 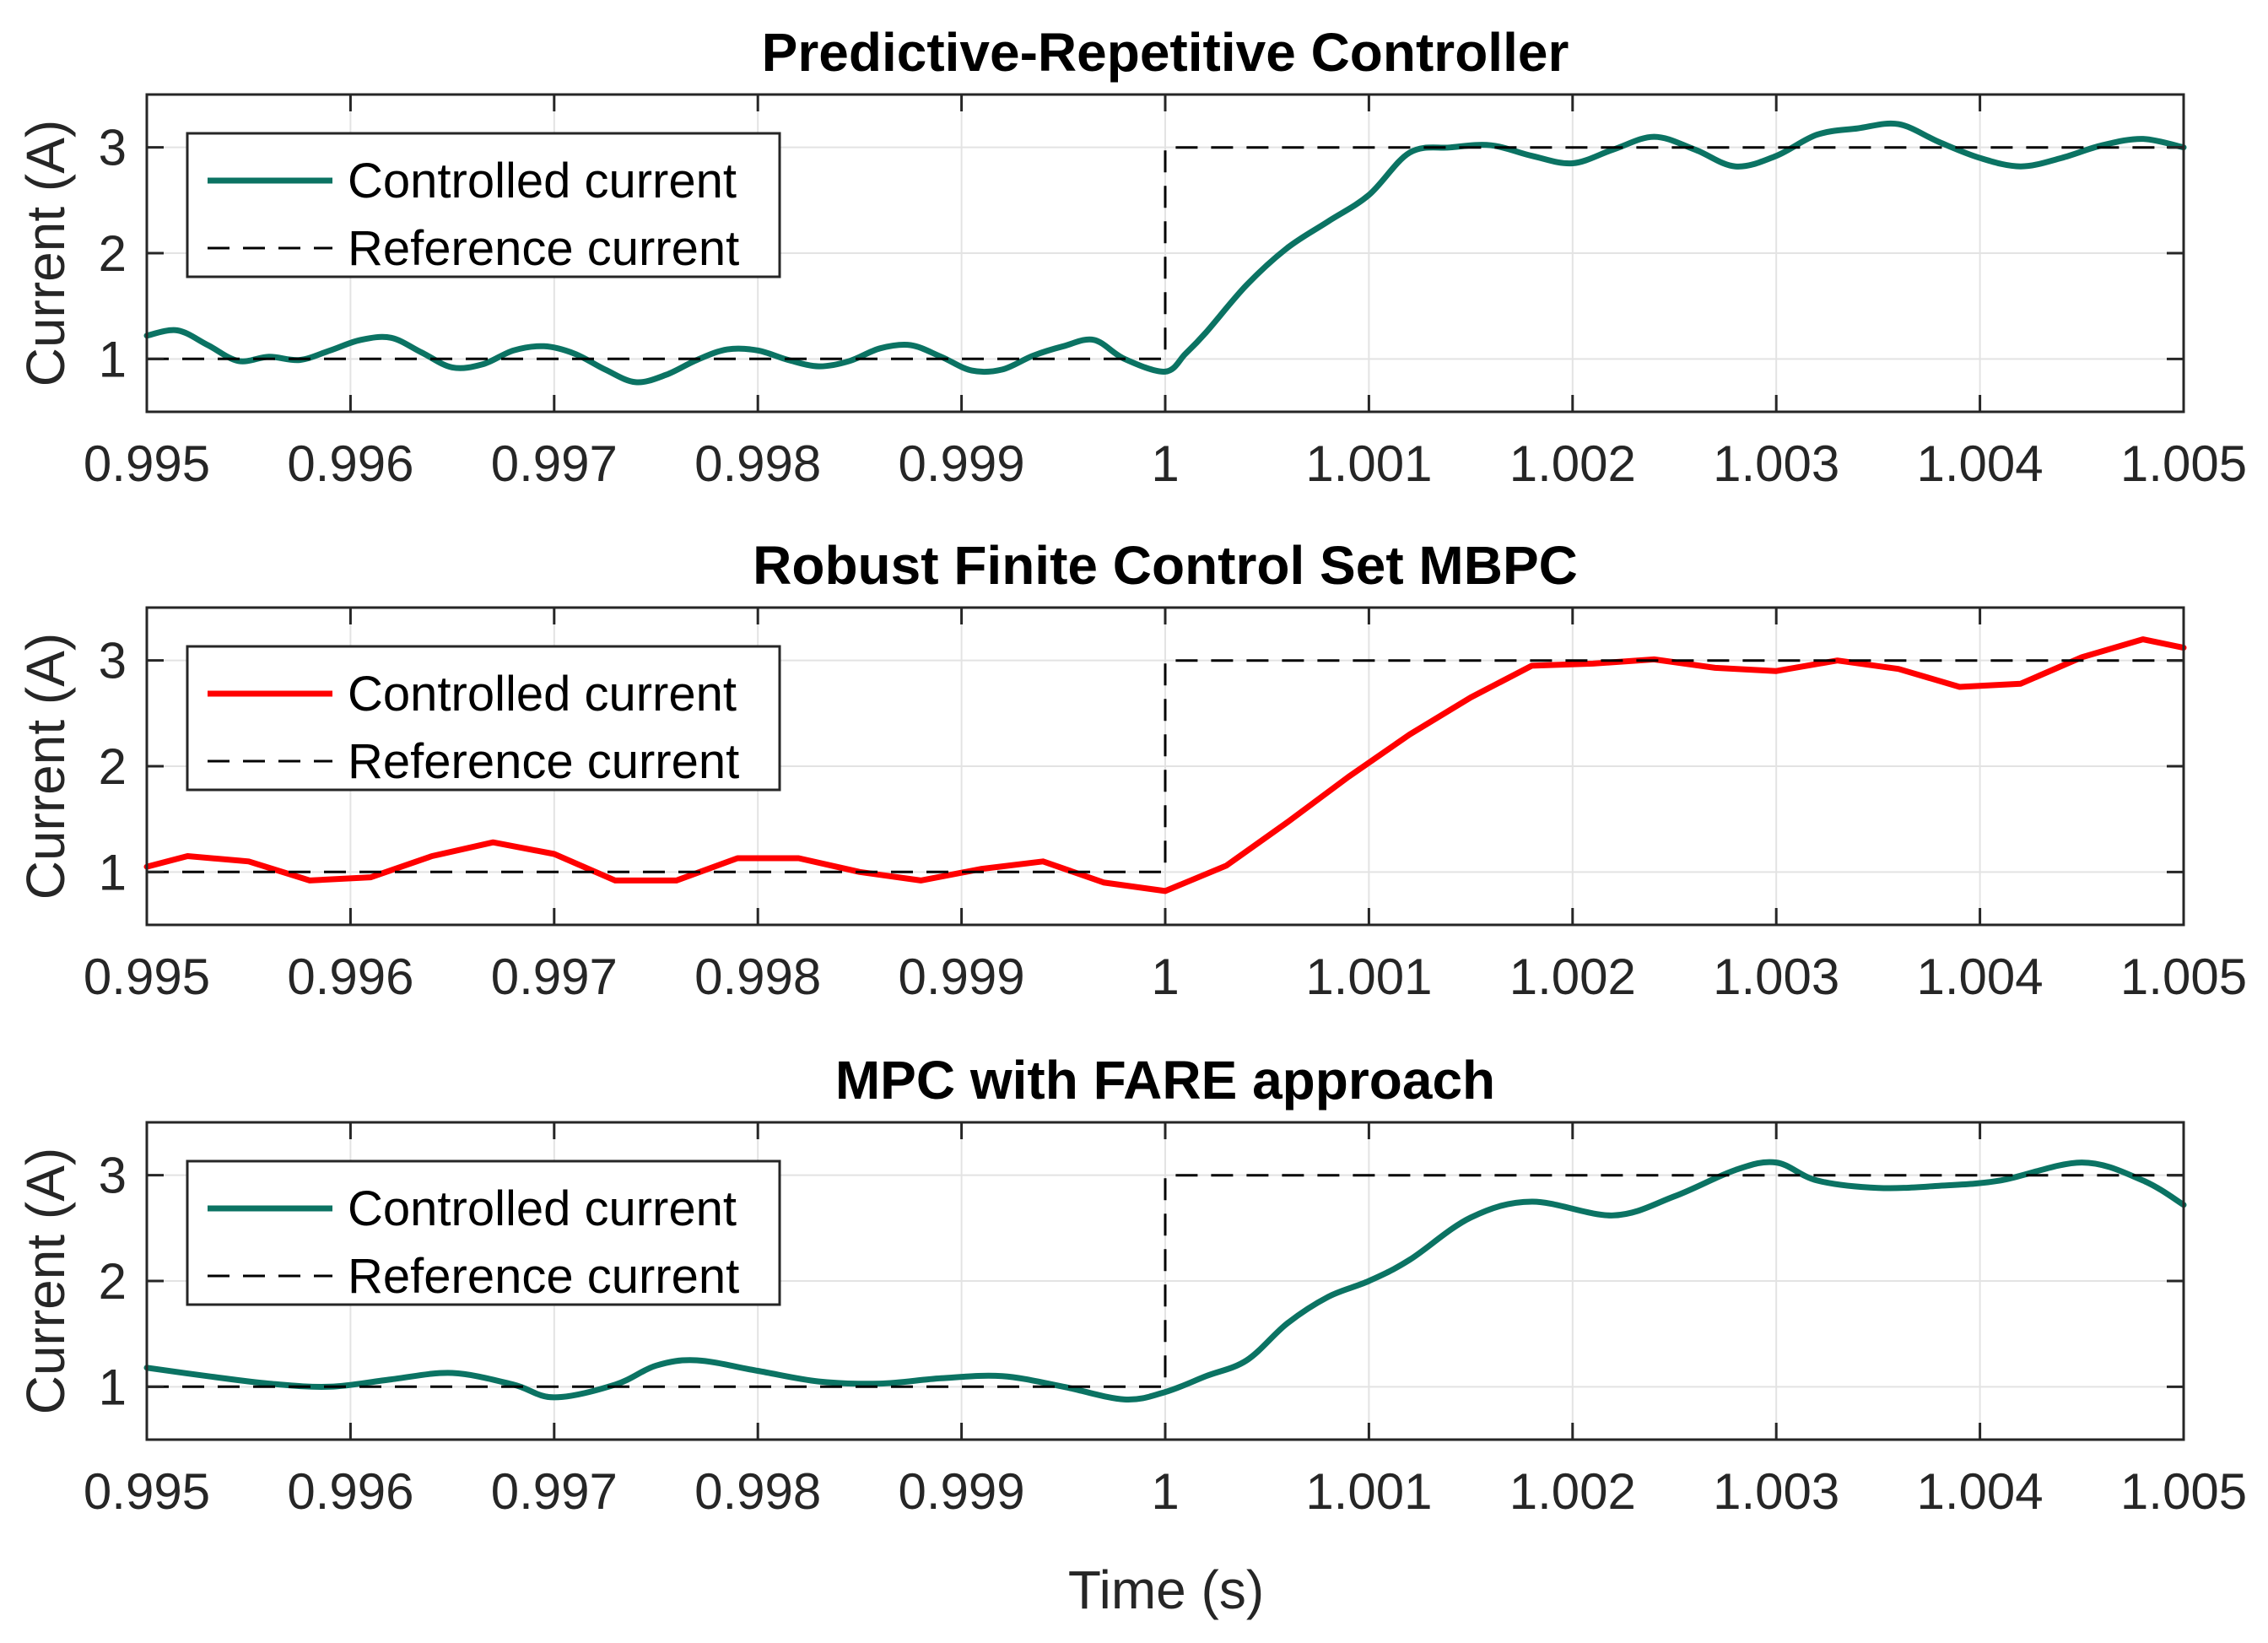 What do you see at coordinates (1165, 1080) in the screenshot?
I see `chart-title: MPC with FARE approach` at bounding box center [1165, 1080].